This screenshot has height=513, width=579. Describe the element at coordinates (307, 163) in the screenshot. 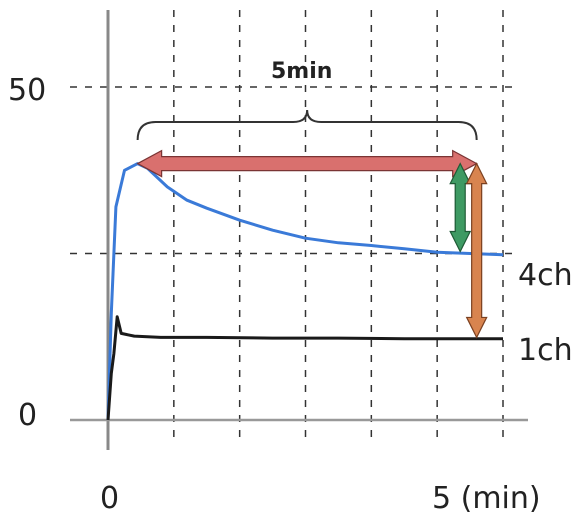

I see `span-arrow` at that location.